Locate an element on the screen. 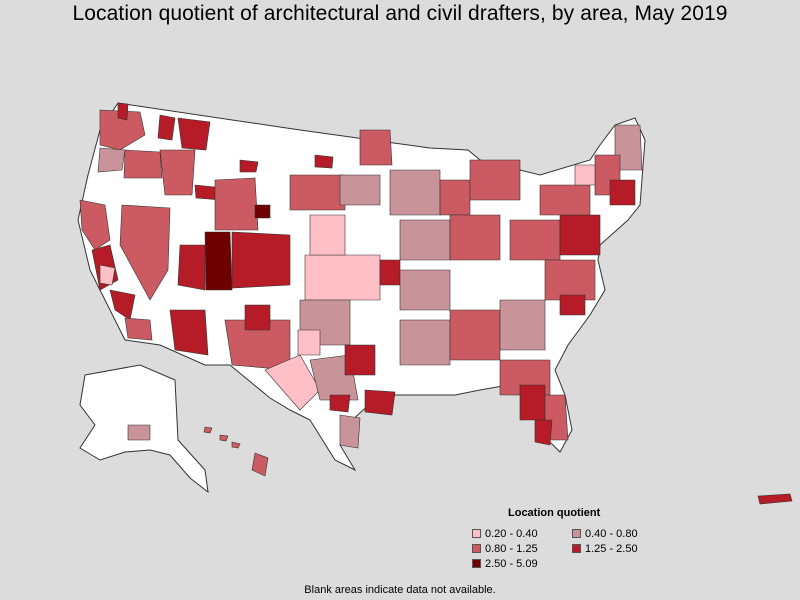 This screenshot has height=600, width=800. region-new-england is located at coordinates (608, 165).